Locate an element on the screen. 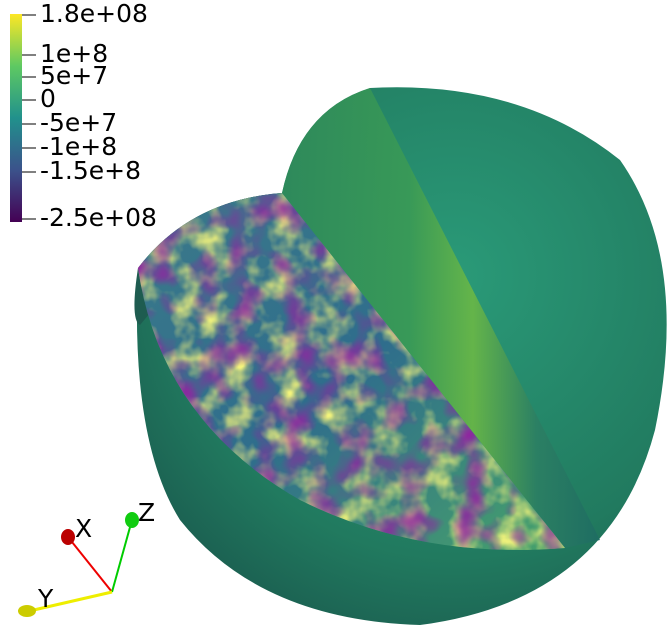 This screenshot has height=635, width=670. colorbar-label: 1.8e+08 is located at coordinates (94, 14).